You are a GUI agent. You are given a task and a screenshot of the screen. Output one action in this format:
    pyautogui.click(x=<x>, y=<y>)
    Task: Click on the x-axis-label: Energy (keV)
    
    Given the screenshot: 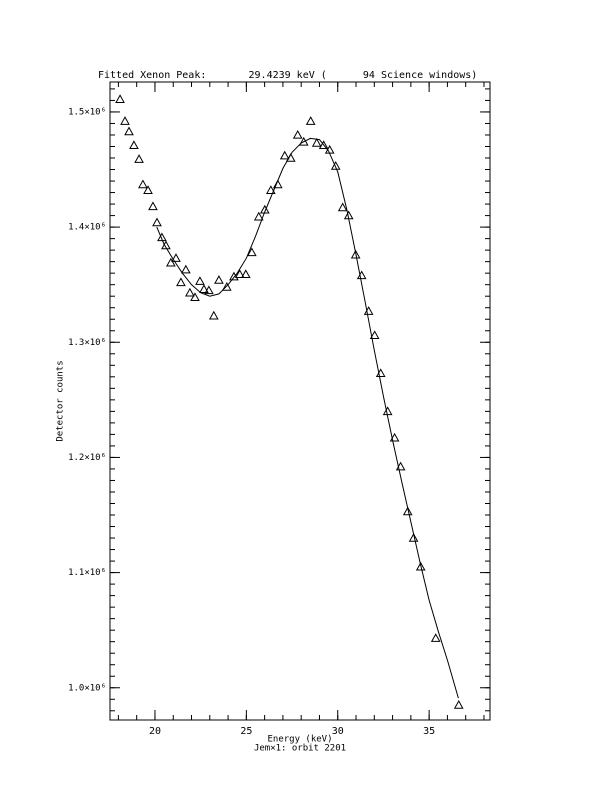 What is the action you would take?
    pyautogui.click(x=299, y=740)
    